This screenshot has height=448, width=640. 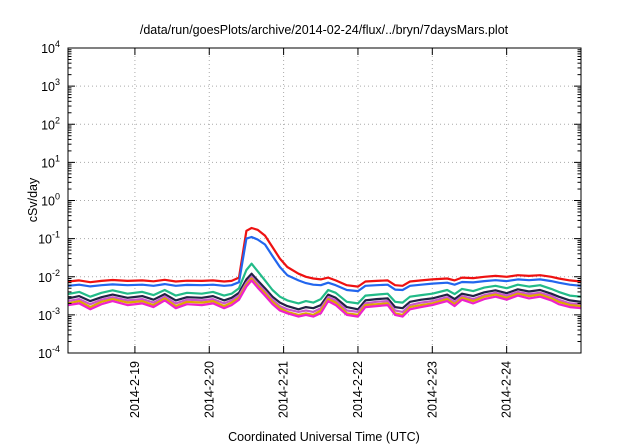 I want to click on x-tick-label: 2014-2-24, so click(x=507, y=389).